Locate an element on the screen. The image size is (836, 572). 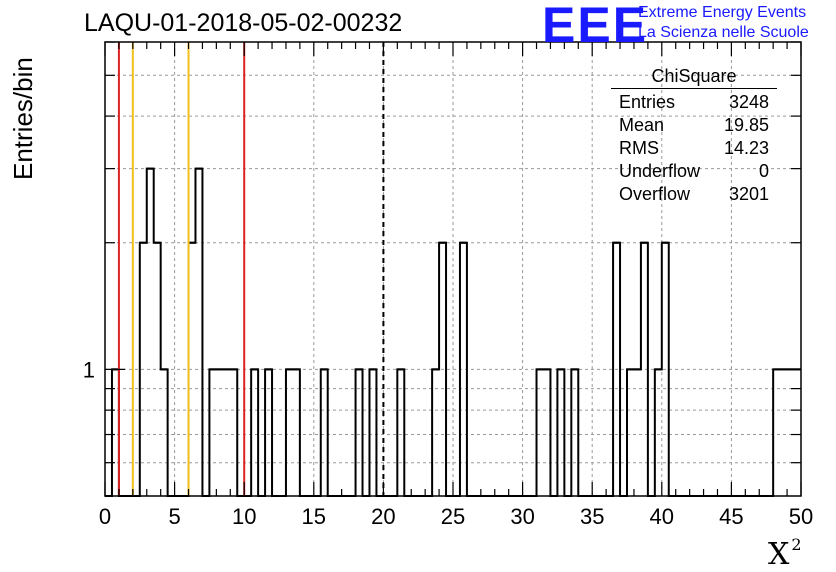
y-axis-label-text: Entries/bin is located at coordinates (23, 118).